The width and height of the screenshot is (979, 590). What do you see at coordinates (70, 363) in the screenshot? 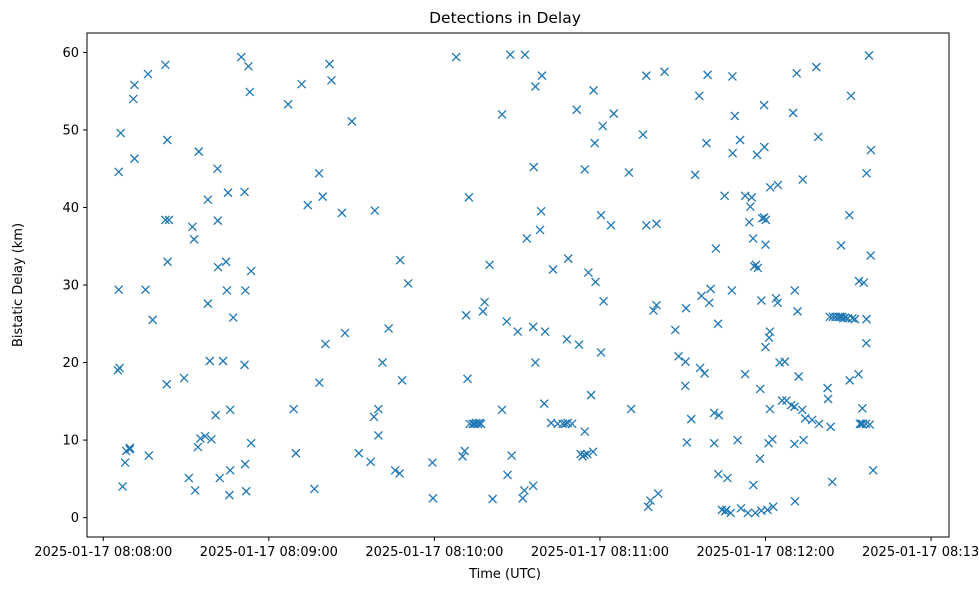
I see `y-tick-label: 20` at bounding box center [70, 363].